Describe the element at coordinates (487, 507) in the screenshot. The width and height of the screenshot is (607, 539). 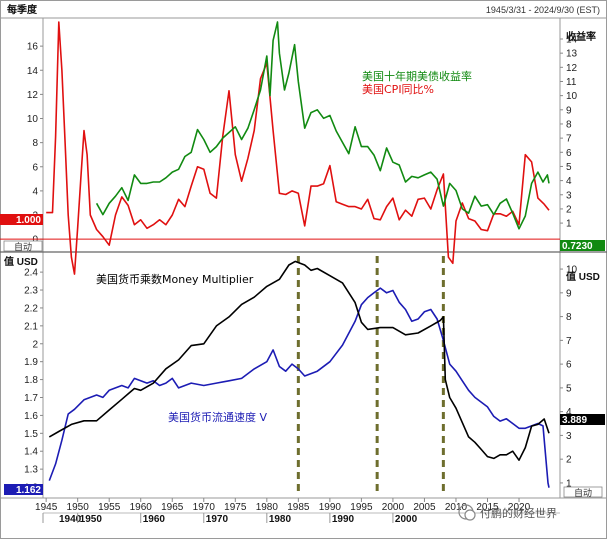
I see `x-tick-label-14: 2015` at that location.